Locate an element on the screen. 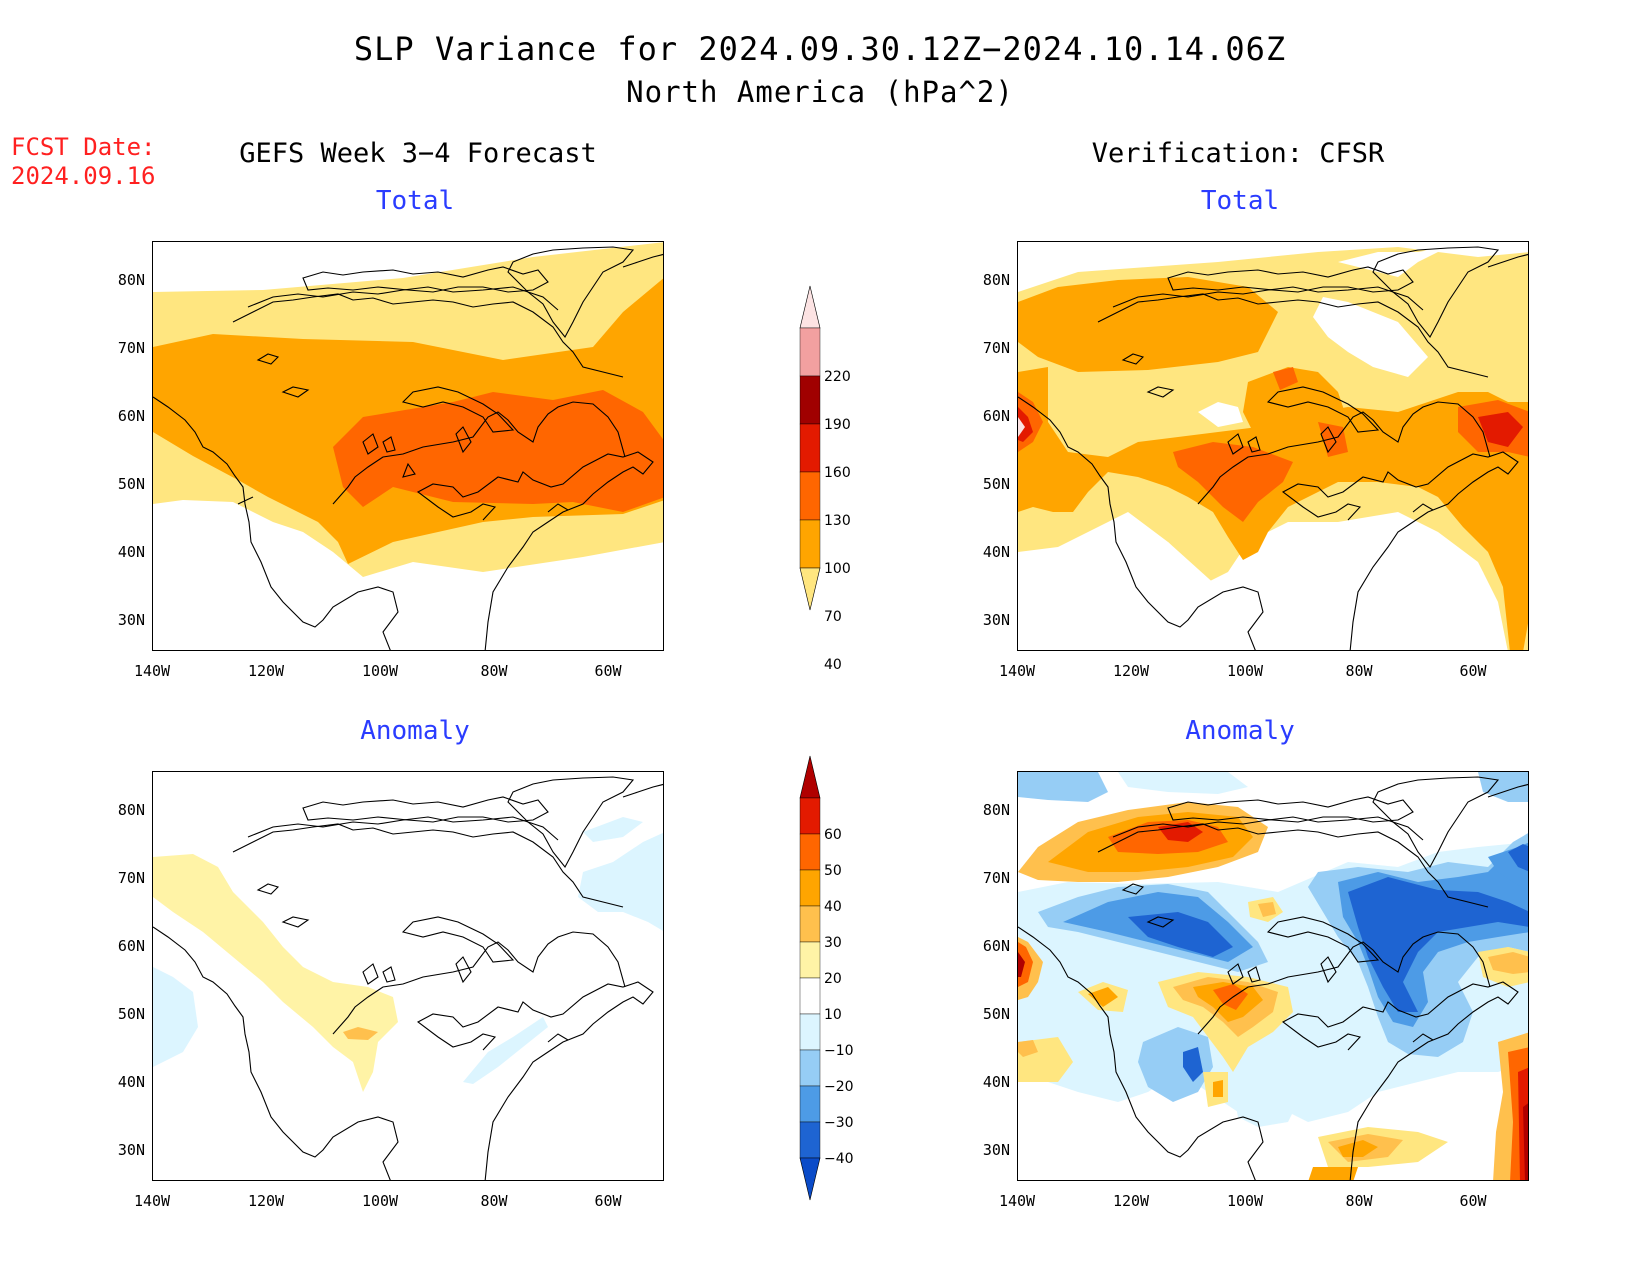 The image size is (1650, 1275). colorbar-anomaly-level-label: 20 is located at coordinates (833, 979).